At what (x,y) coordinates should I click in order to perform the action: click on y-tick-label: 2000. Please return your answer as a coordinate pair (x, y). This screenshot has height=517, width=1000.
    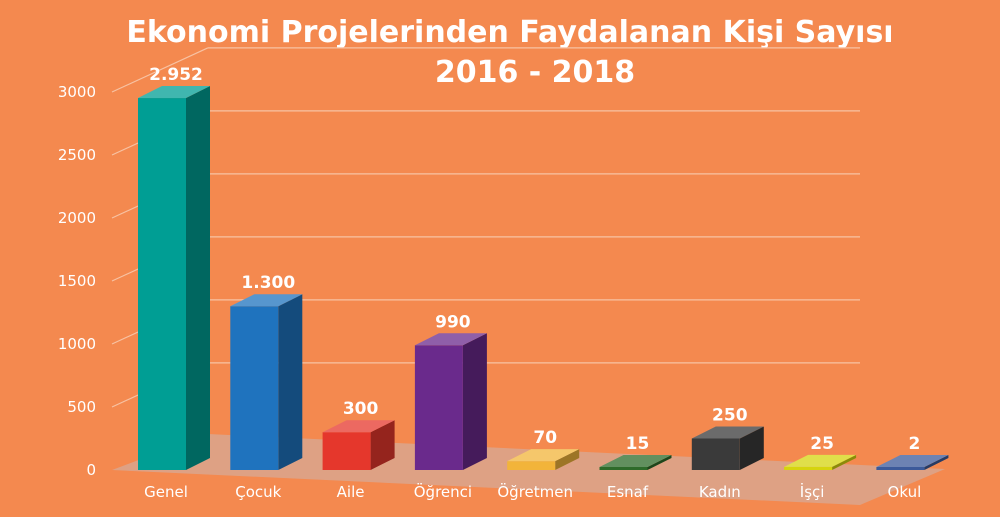
    Looking at the image, I should click on (77, 218).